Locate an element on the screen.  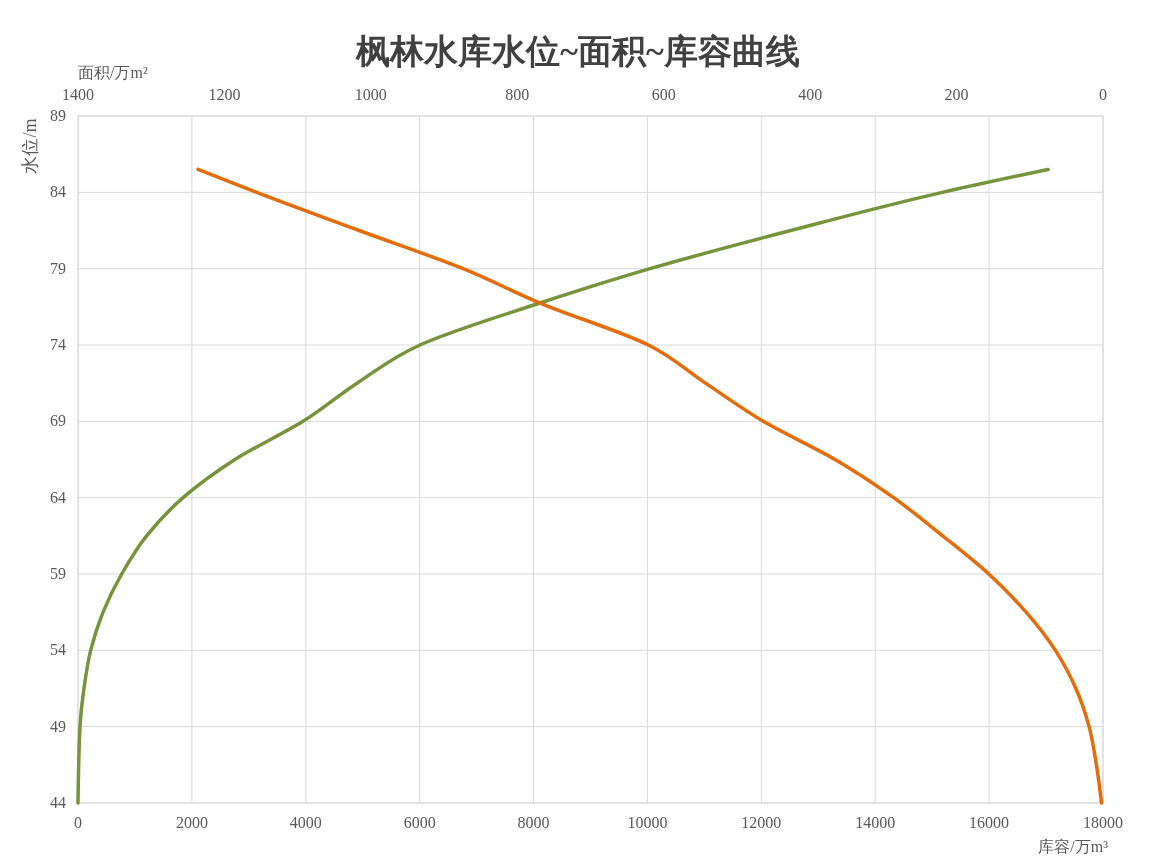
x-tick-label: 4000 is located at coordinates (305, 822).